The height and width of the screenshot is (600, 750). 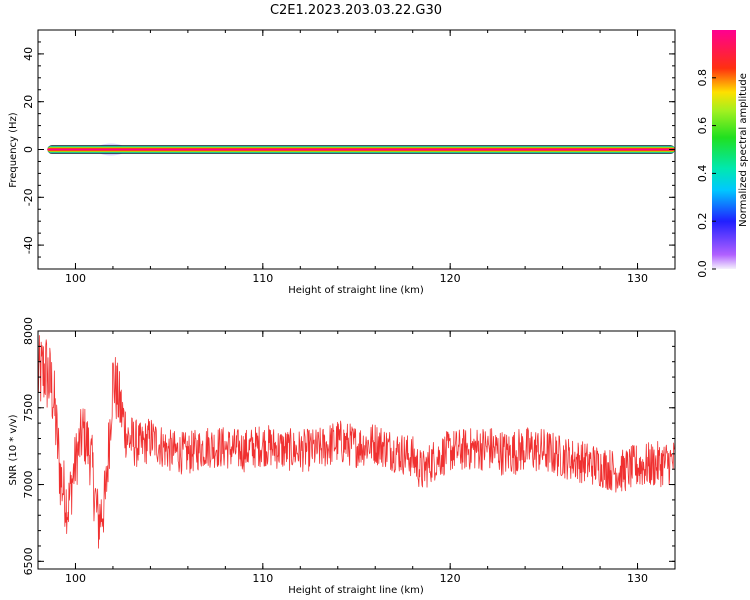 What do you see at coordinates (743, 150) in the screenshot?
I see `colorbar-label: Normalized spectral amplitude` at bounding box center [743, 150].